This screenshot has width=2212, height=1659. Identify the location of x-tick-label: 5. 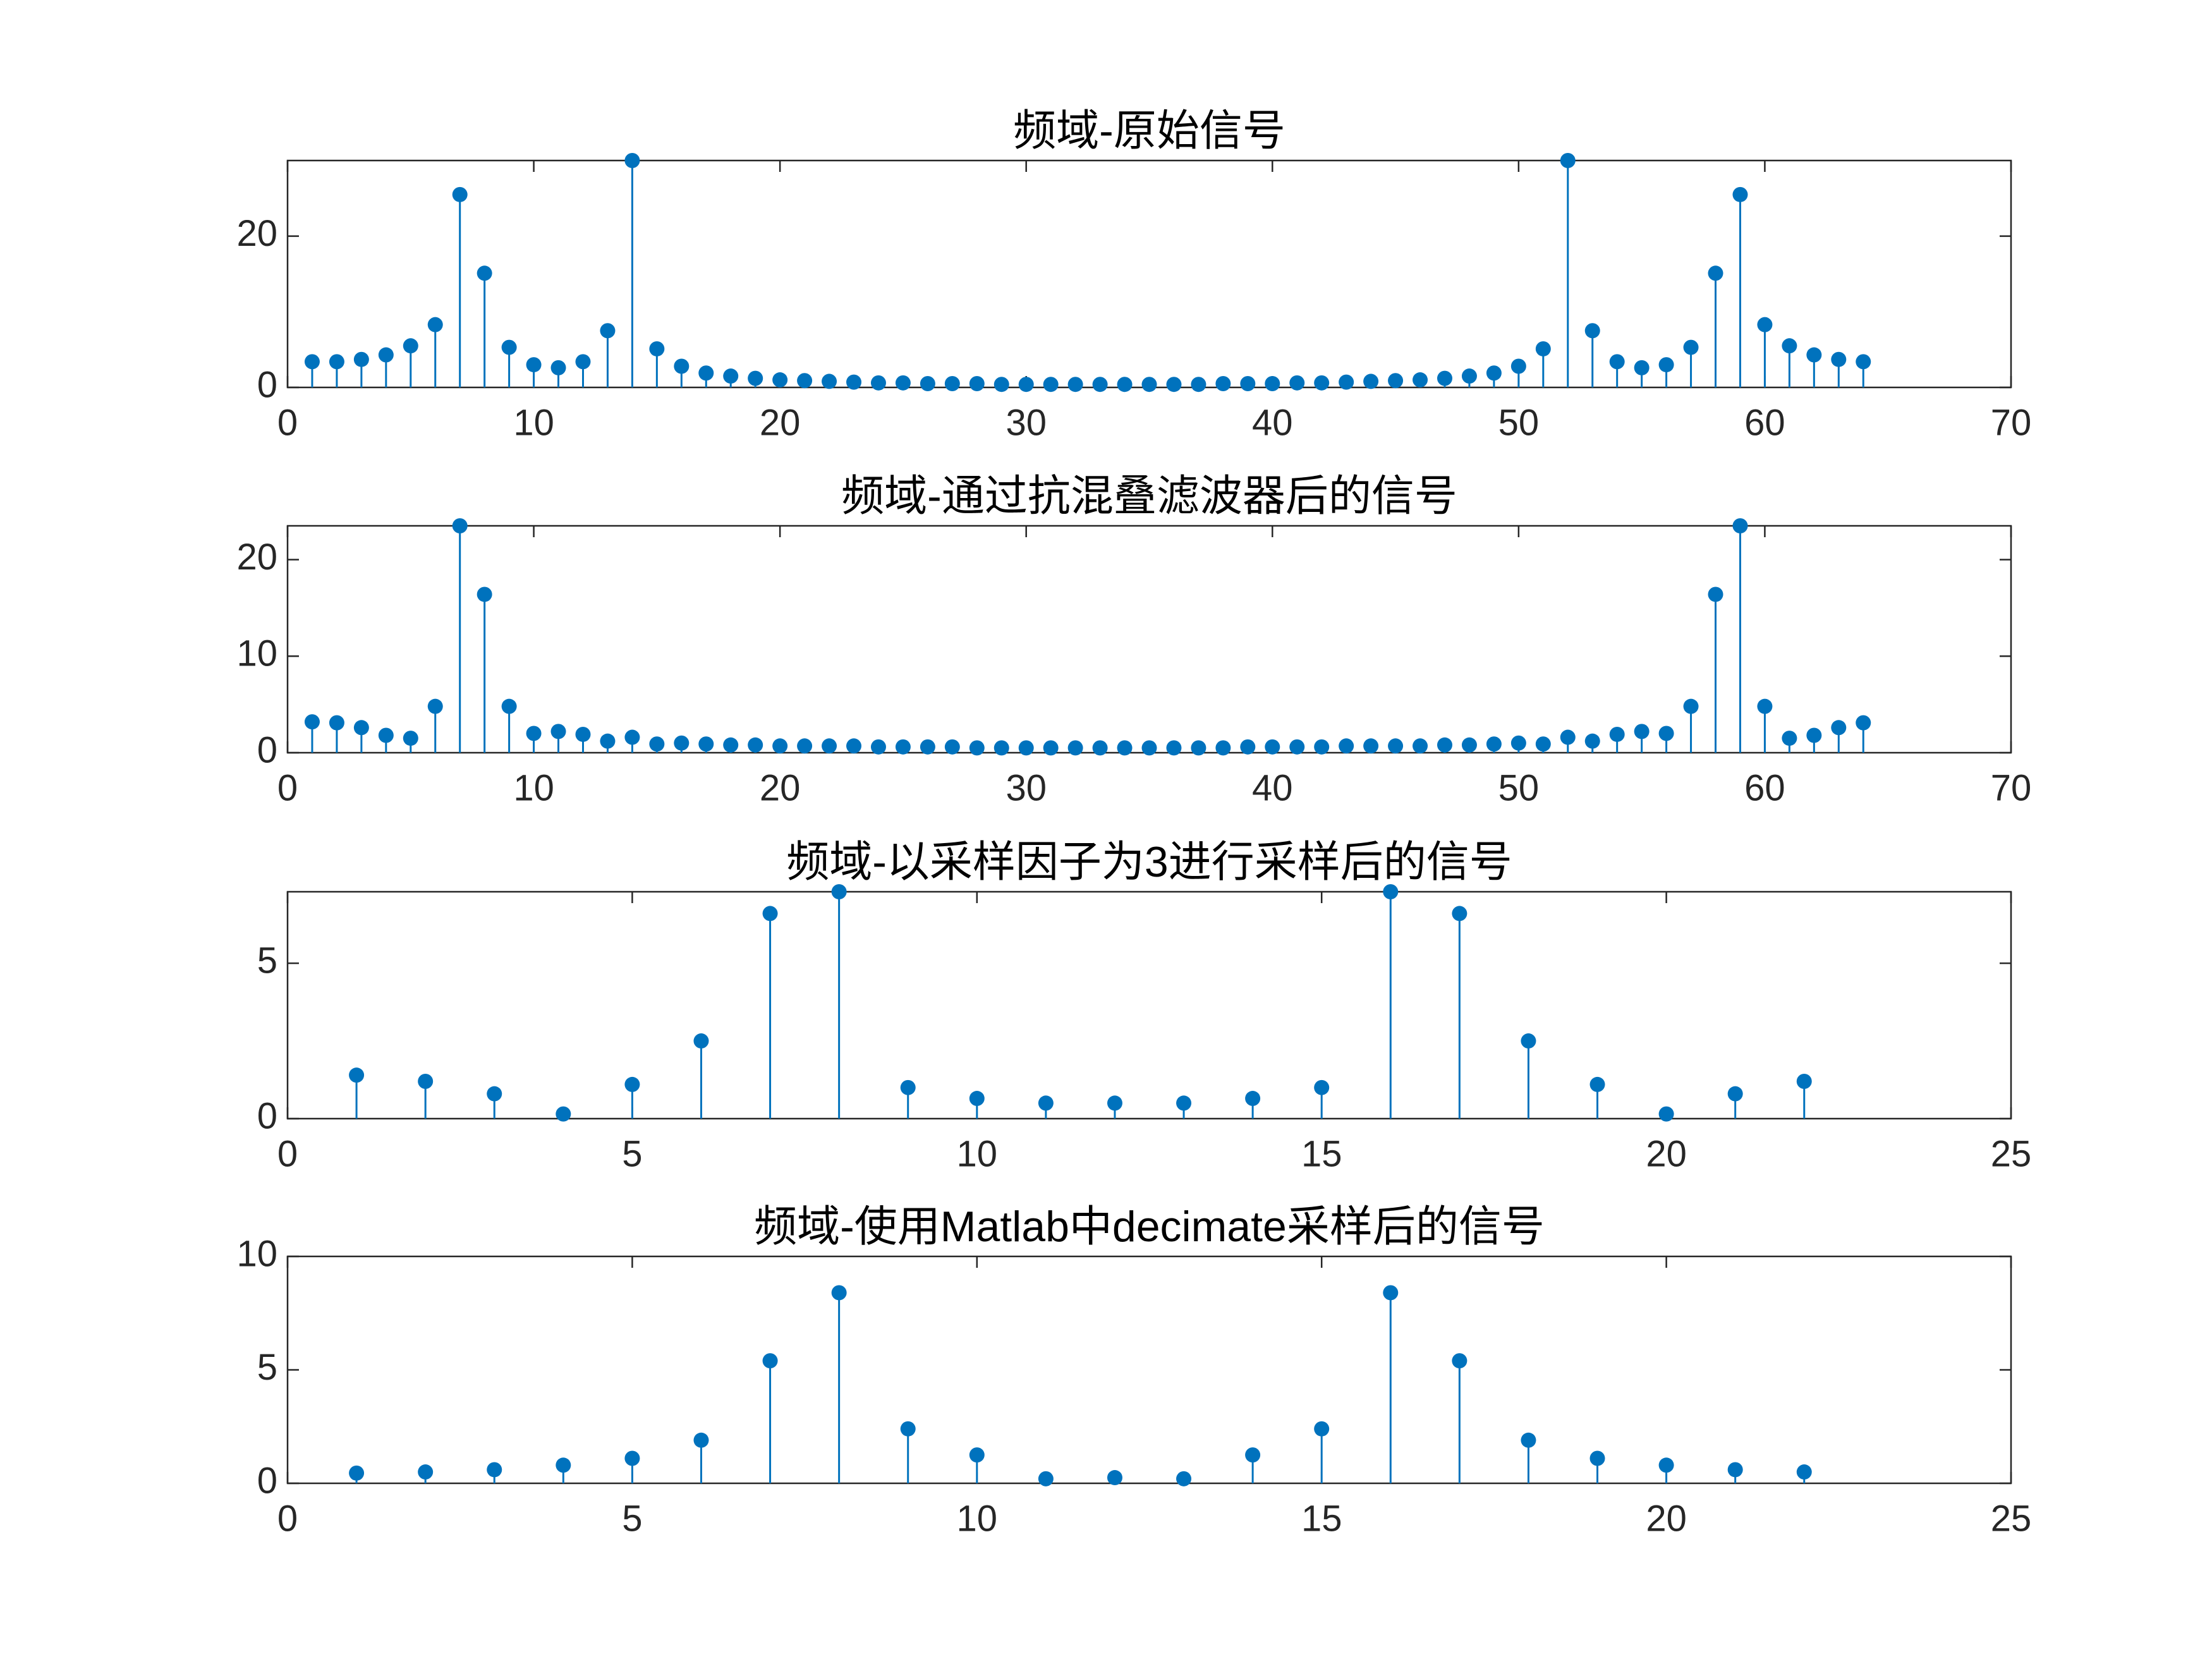
(632, 1153).